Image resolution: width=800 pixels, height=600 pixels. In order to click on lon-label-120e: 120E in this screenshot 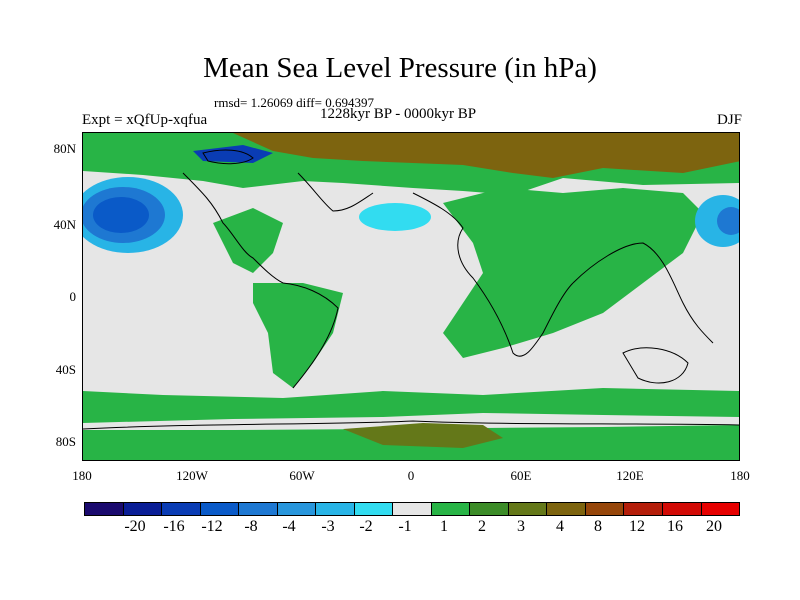, I will do `click(630, 475)`.